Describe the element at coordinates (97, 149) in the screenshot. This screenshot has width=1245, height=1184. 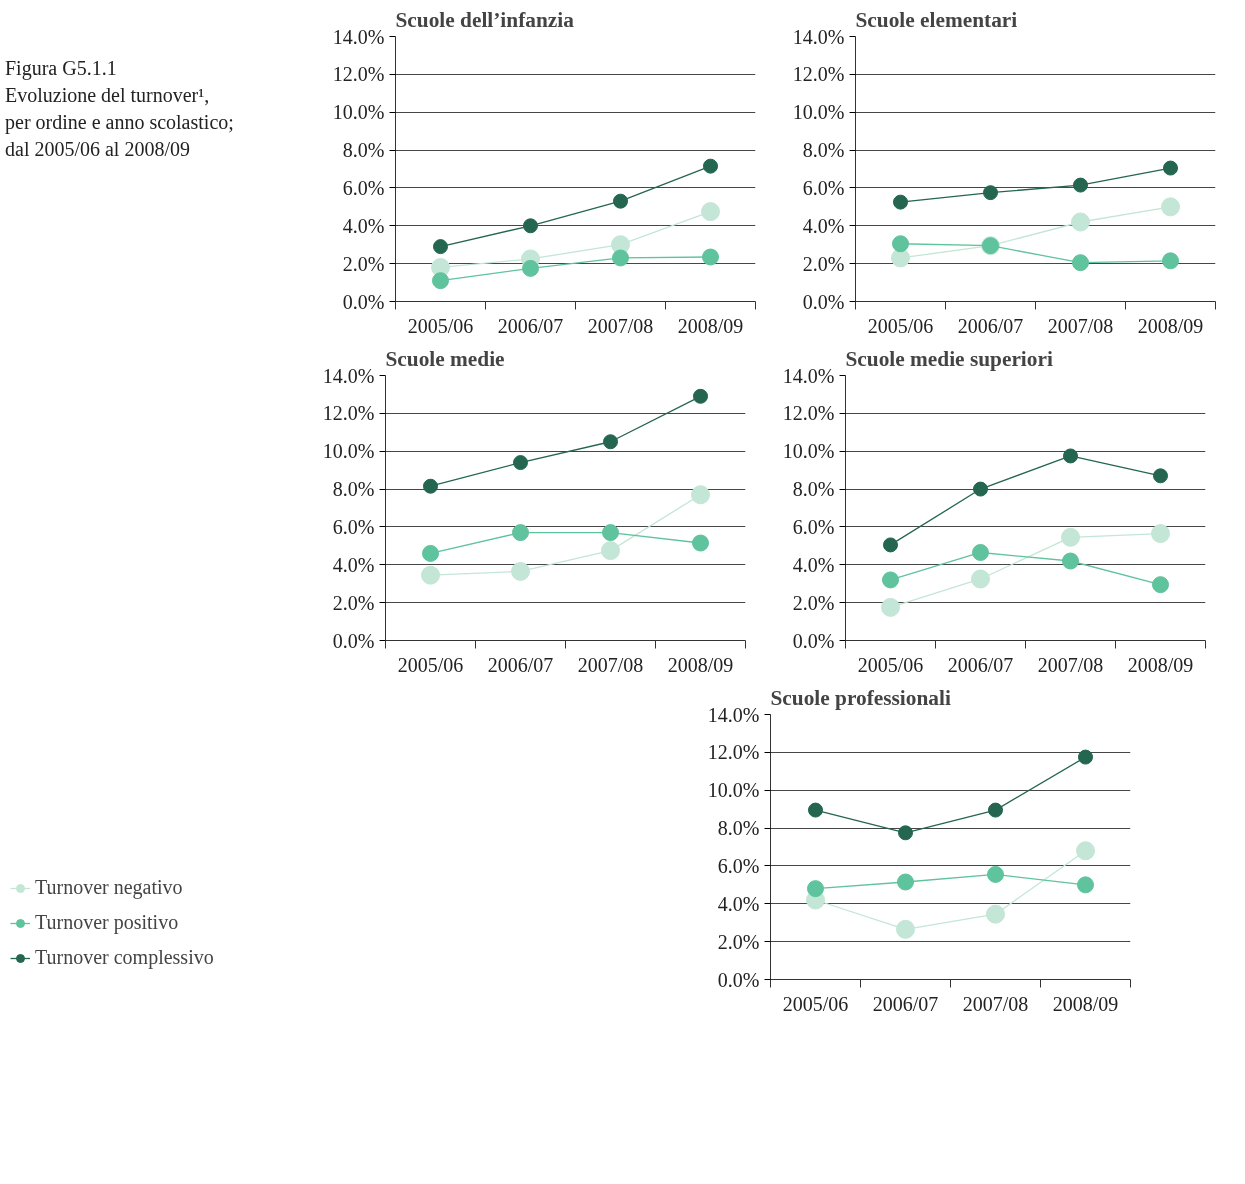
I see `text: dal 2005/06 al 2008/09` at that location.